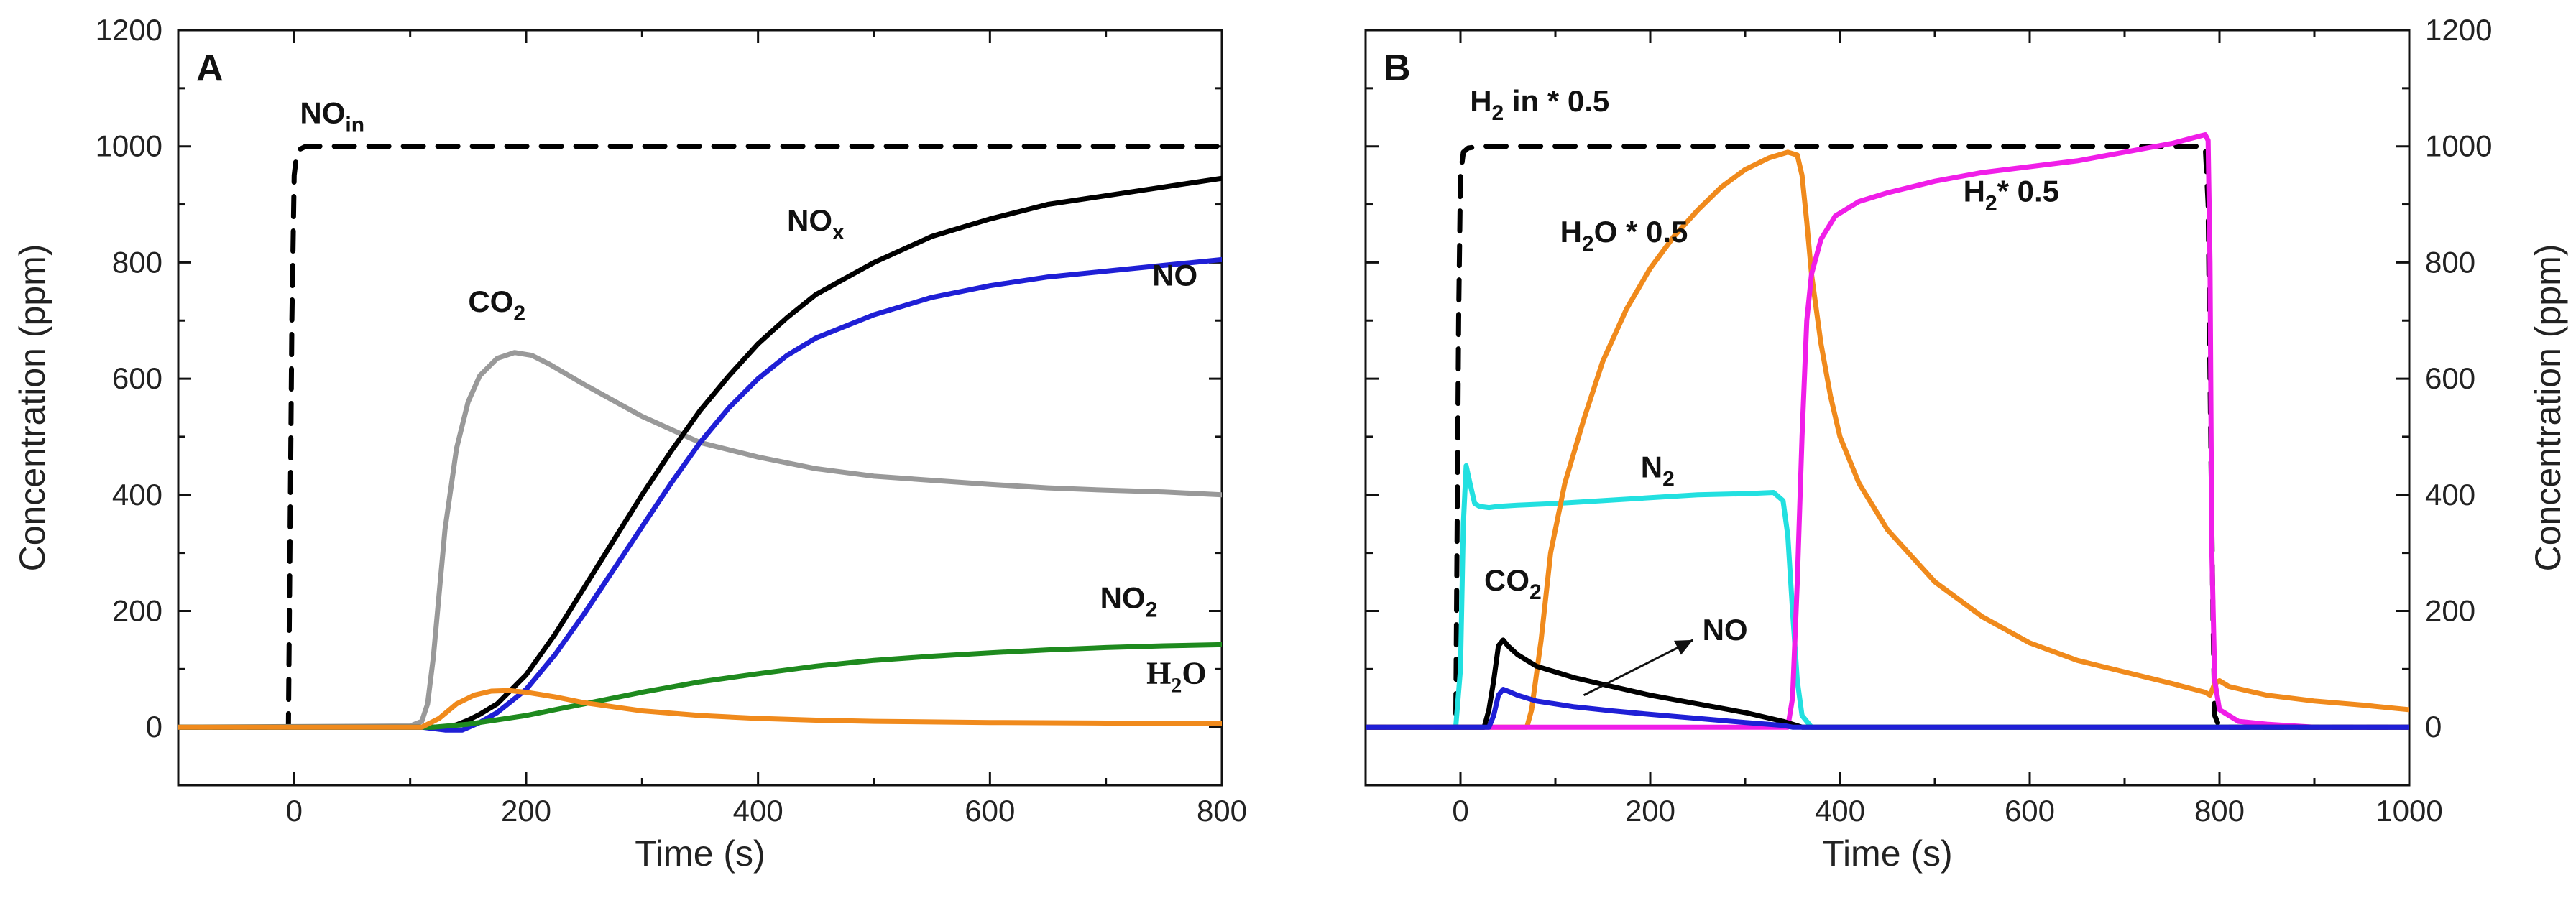  Describe the element at coordinates (816, 224) in the screenshot. I see `panel-a-label-nox: NOx` at that location.